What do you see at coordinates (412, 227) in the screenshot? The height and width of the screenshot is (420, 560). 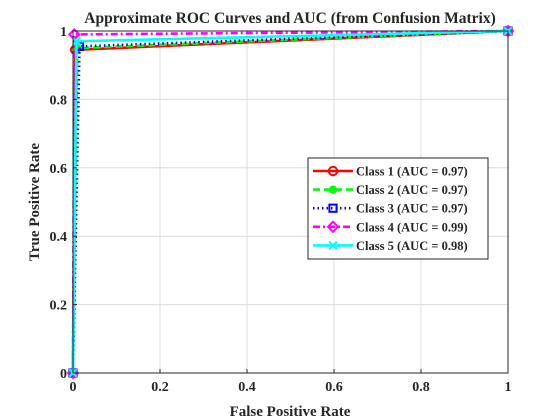 I see `legend-label: Class 4 (AUC = 0.99)` at bounding box center [412, 227].